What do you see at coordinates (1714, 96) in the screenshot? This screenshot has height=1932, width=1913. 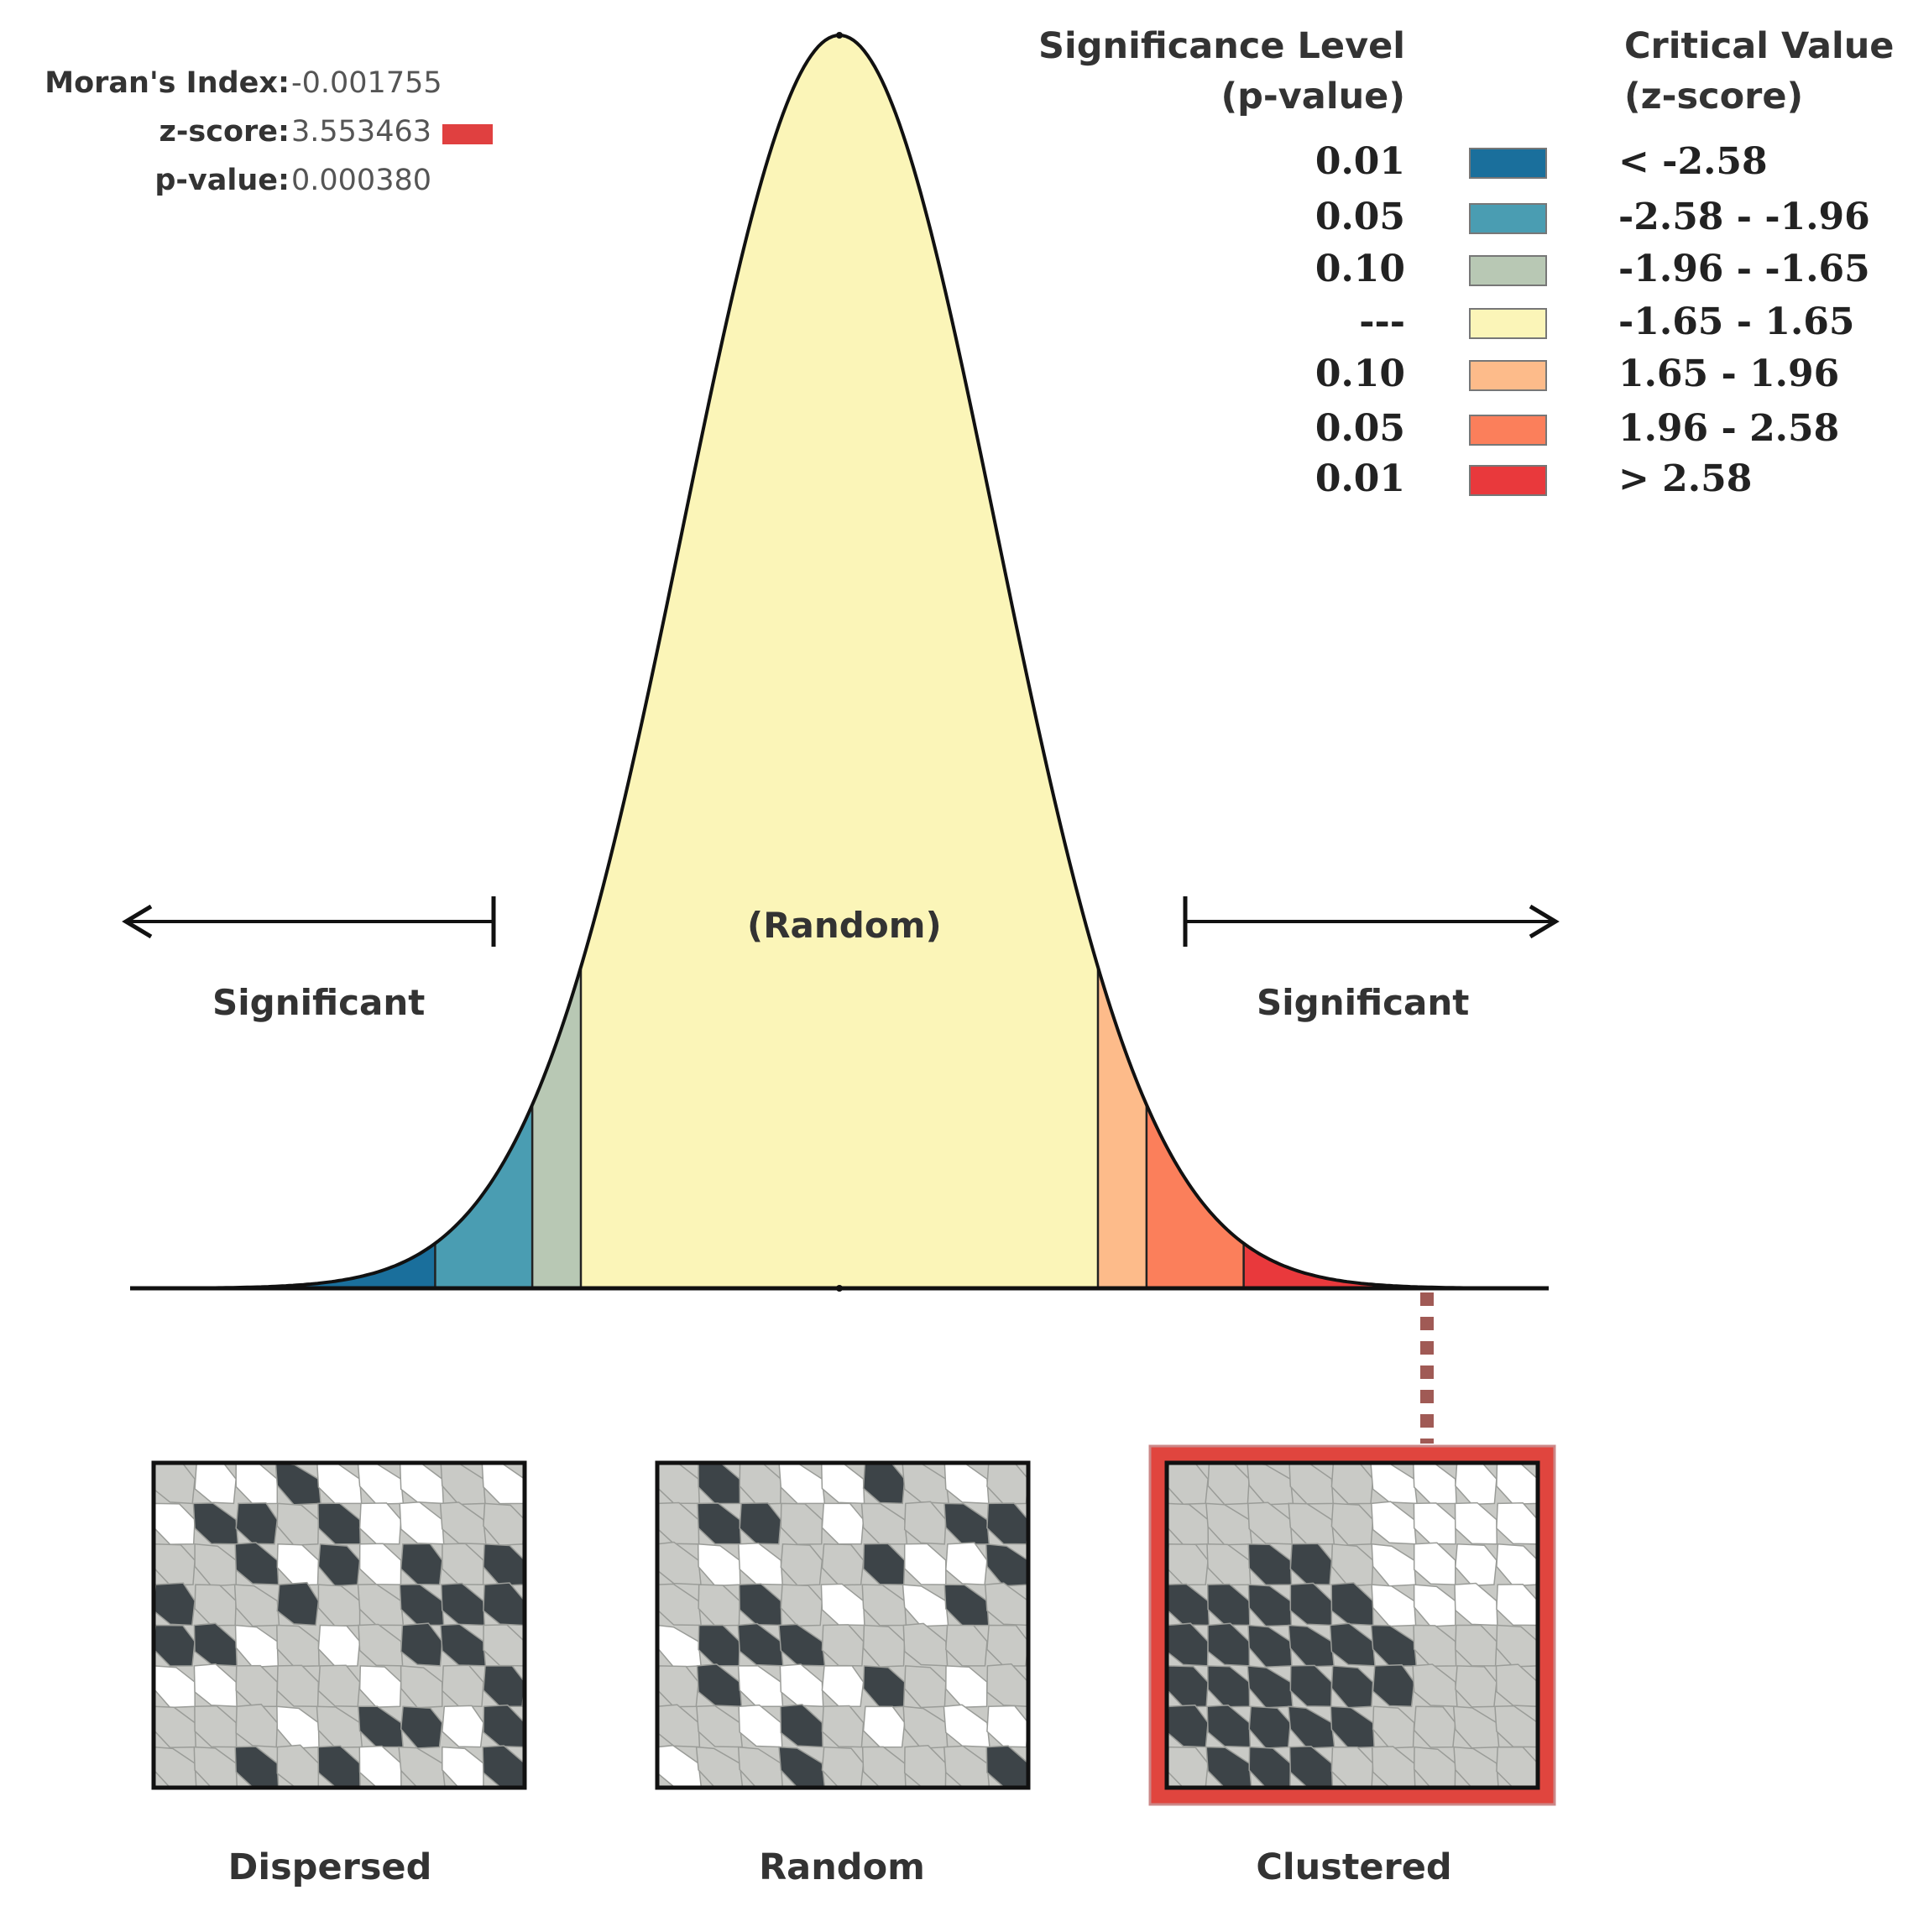 I see `critical-header-line2: (z-score)` at bounding box center [1714, 96].